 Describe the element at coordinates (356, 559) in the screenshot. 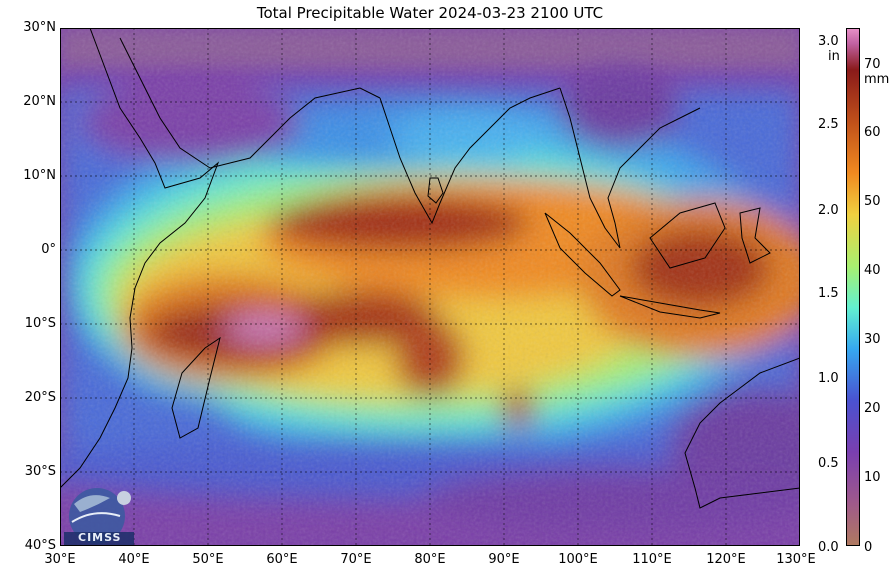

I see `lon-label-70e: 70°E` at that location.